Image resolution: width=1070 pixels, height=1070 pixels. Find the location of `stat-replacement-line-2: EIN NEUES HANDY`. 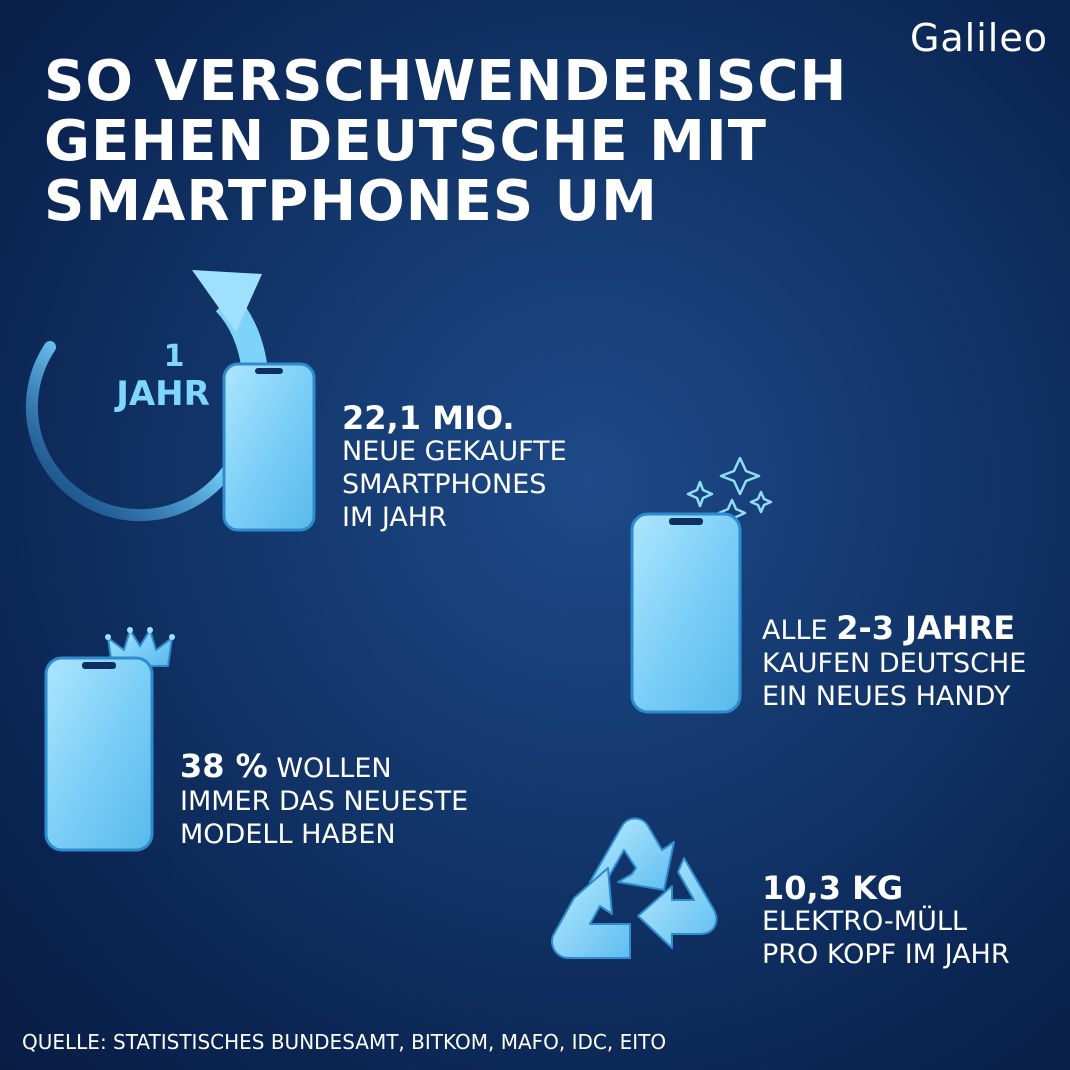

stat-replacement-line-2: EIN NEUES HANDY is located at coordinates (886, 696).